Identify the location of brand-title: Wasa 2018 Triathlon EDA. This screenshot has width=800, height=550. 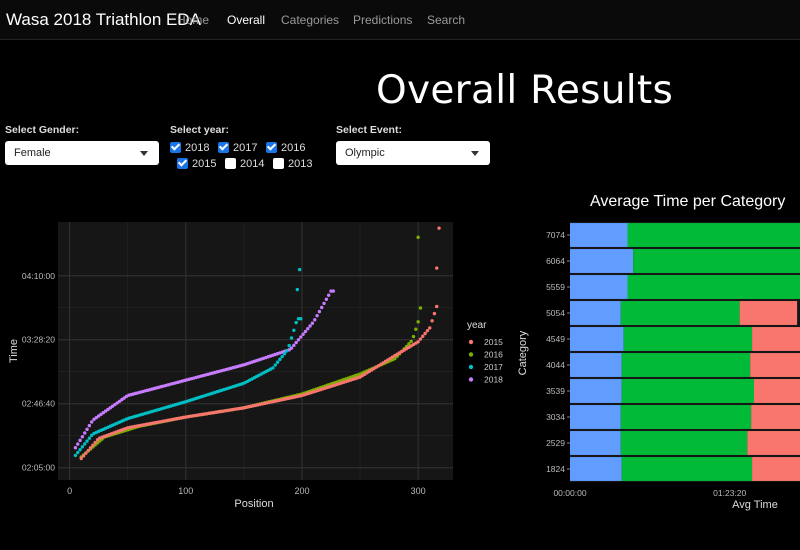
(103, 19).